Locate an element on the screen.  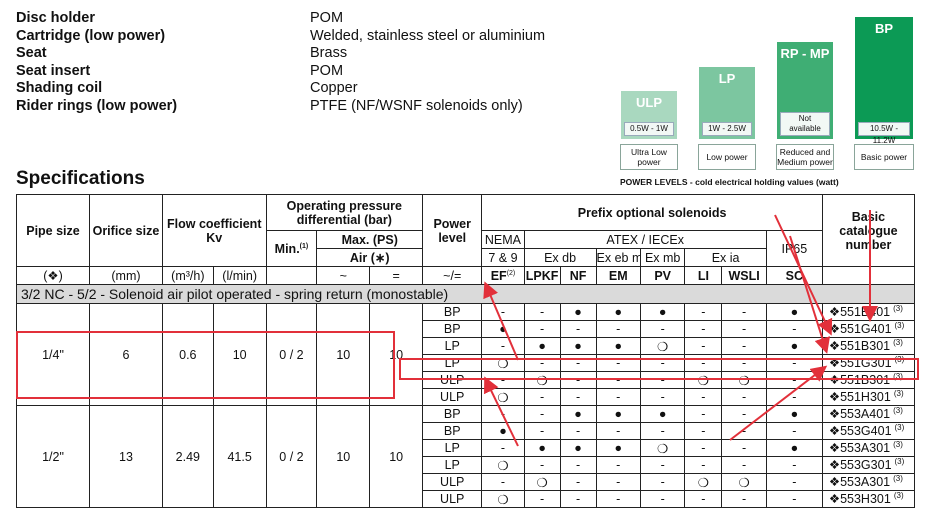
power-level-range: Not available is located at coordinates (805, 124).